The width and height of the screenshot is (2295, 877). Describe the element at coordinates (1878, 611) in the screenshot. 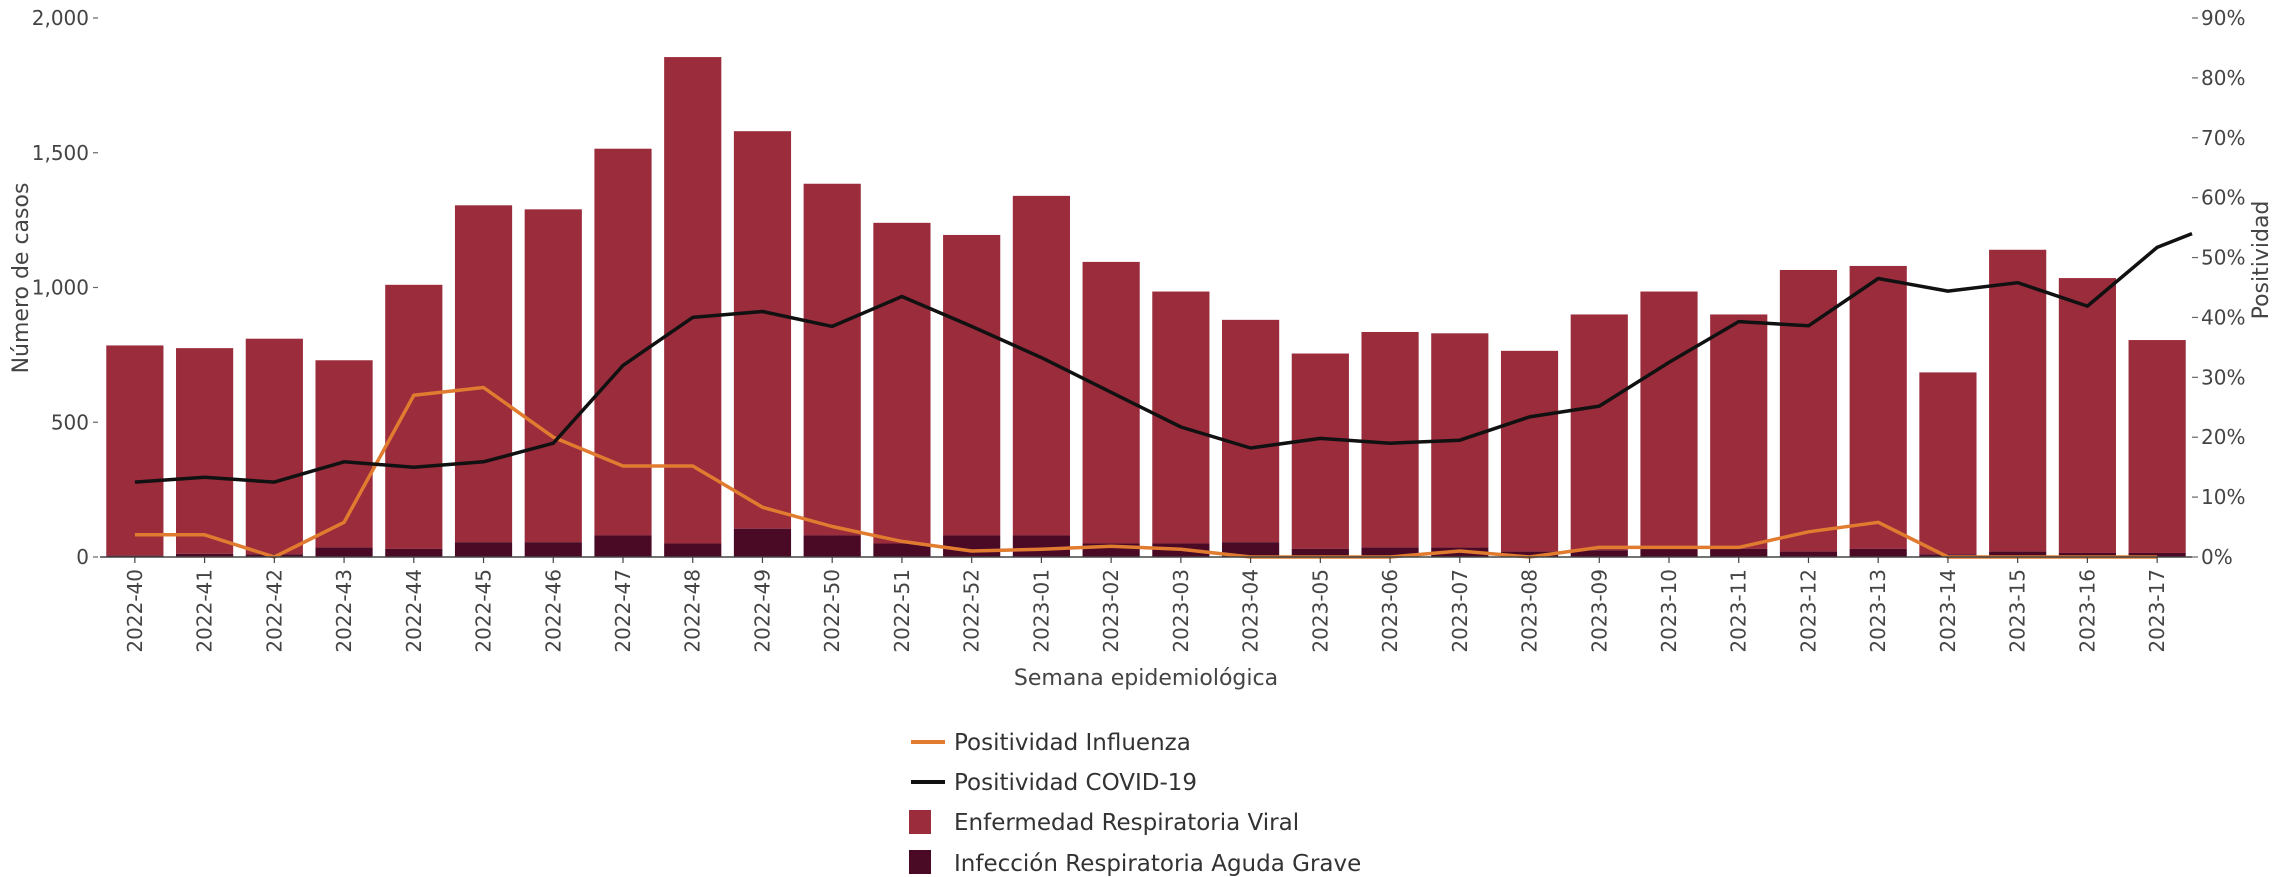

I see `x-tick-label: 2023-13` at that location.